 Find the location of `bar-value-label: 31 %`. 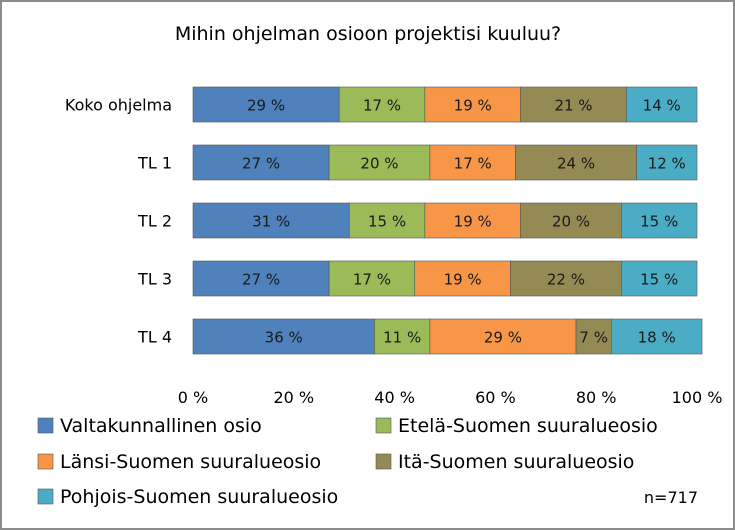

bar-value-label: 31 % is located at coordinates (271, 222).